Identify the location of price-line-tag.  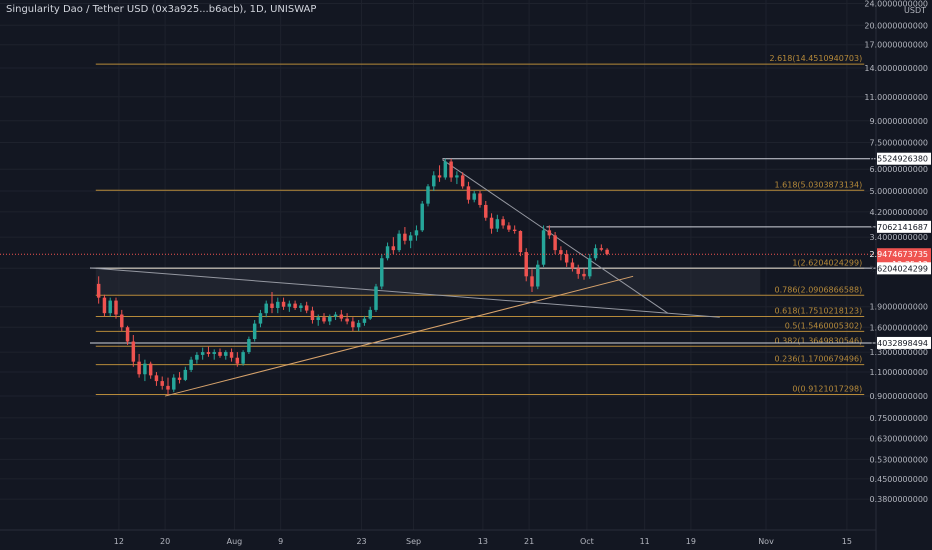
(904, 226).